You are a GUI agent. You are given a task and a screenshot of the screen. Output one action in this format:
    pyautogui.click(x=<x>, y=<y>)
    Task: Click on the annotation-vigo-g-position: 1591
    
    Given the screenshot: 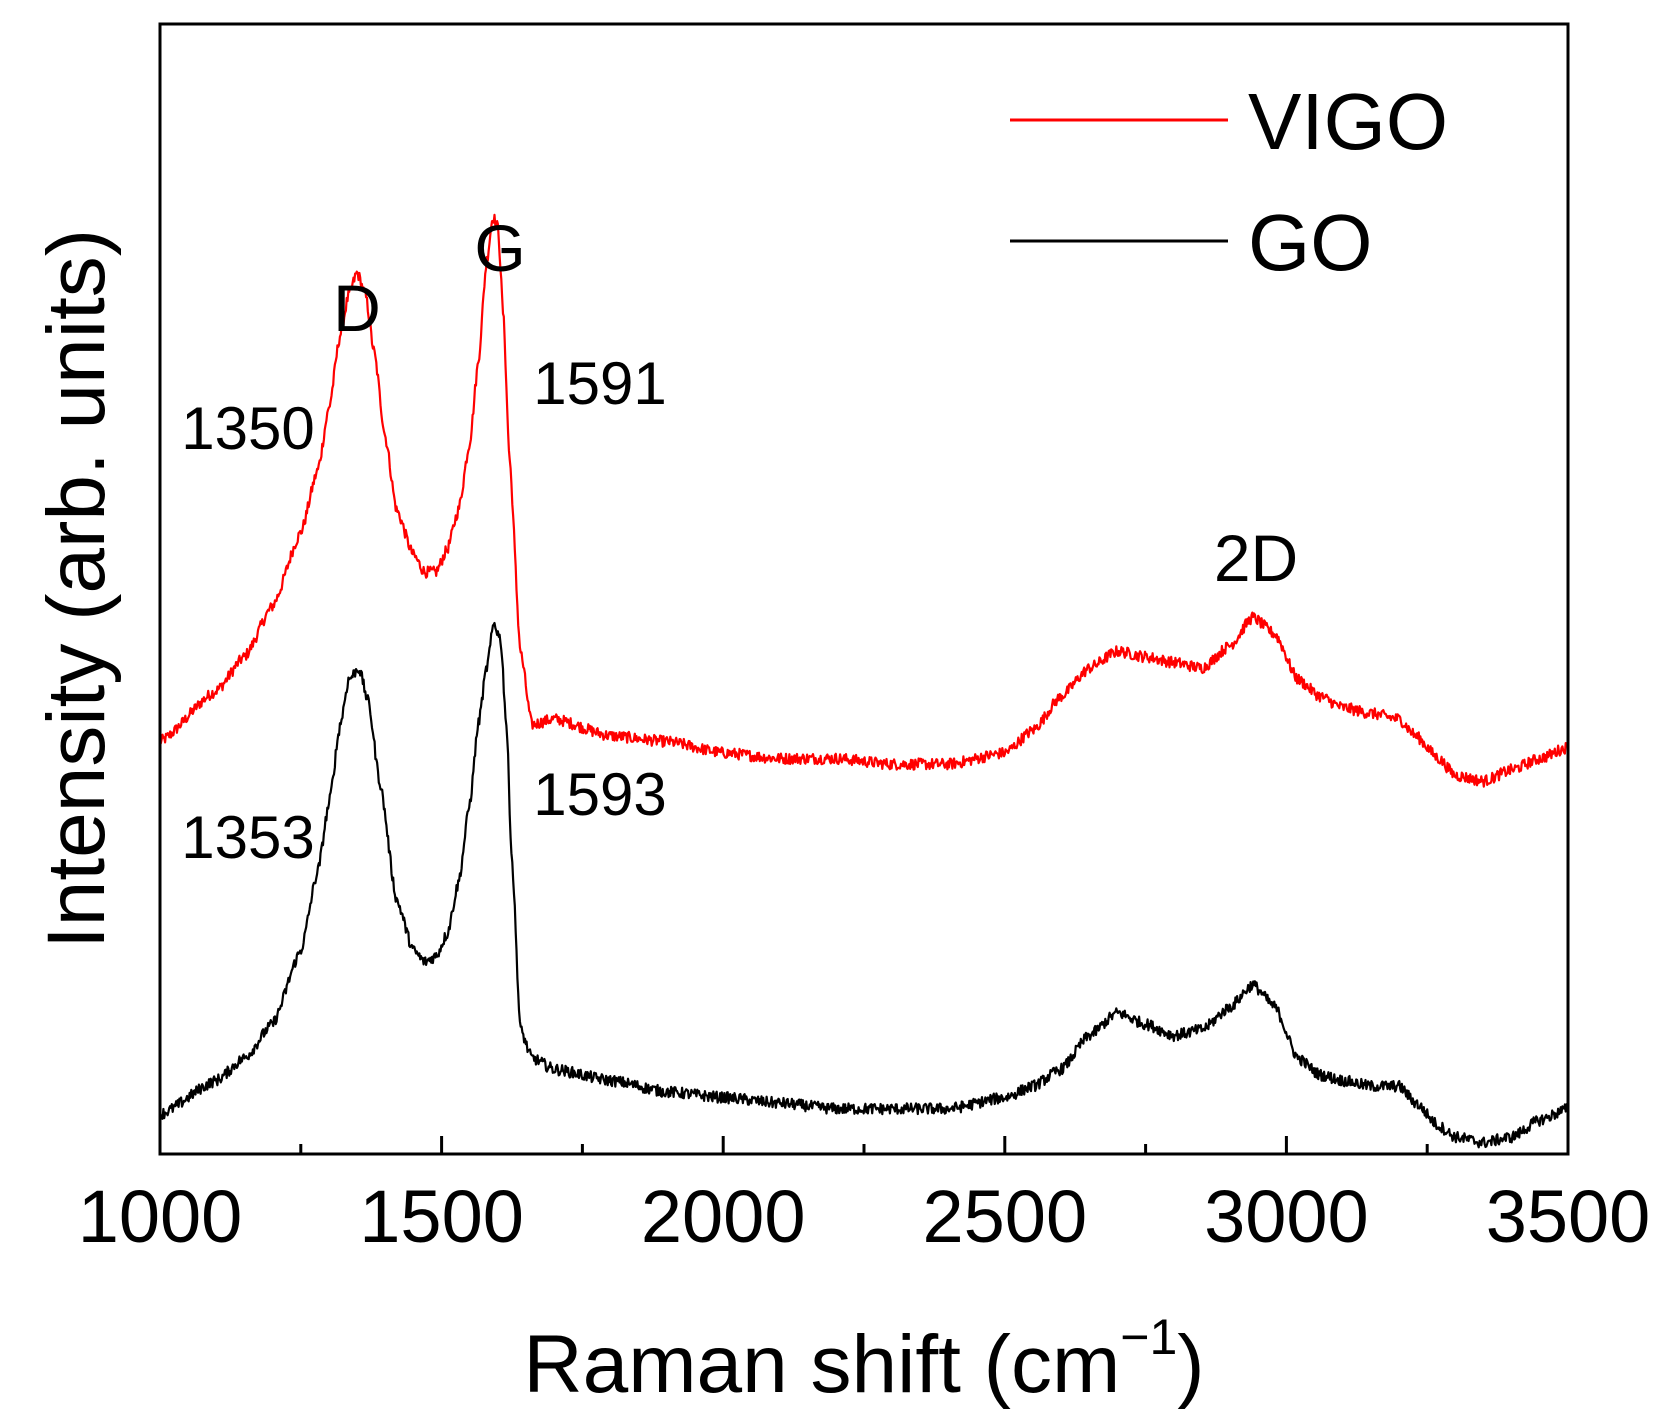 What is the action you would take?
    pyautogui.click(x=599, y=383)
    